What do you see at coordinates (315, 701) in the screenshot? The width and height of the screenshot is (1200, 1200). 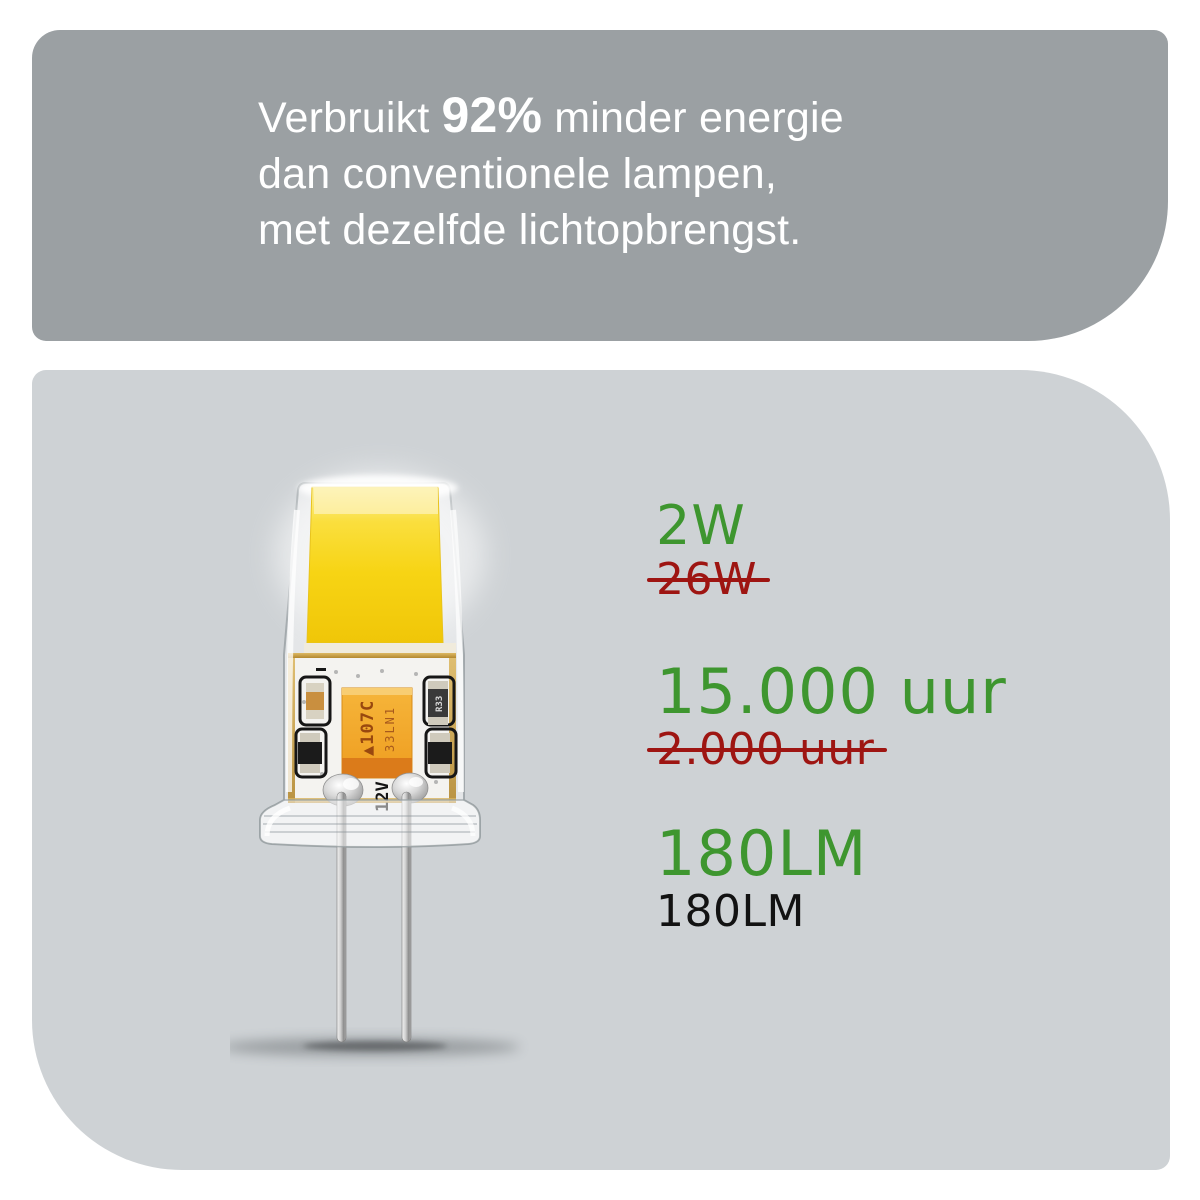 I see `smd-resistor-left` at bounding box center [315, 701].